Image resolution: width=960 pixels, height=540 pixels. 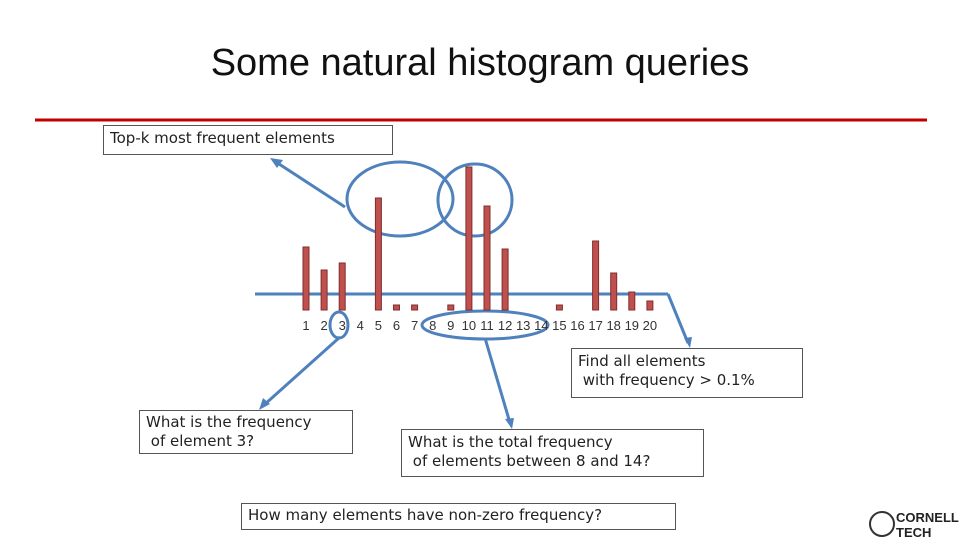 What do you see at coordinates (529, 461) in the screenshot?
I see `note-line: of elements between 8 and 14?` at bounding box center [529, 461].